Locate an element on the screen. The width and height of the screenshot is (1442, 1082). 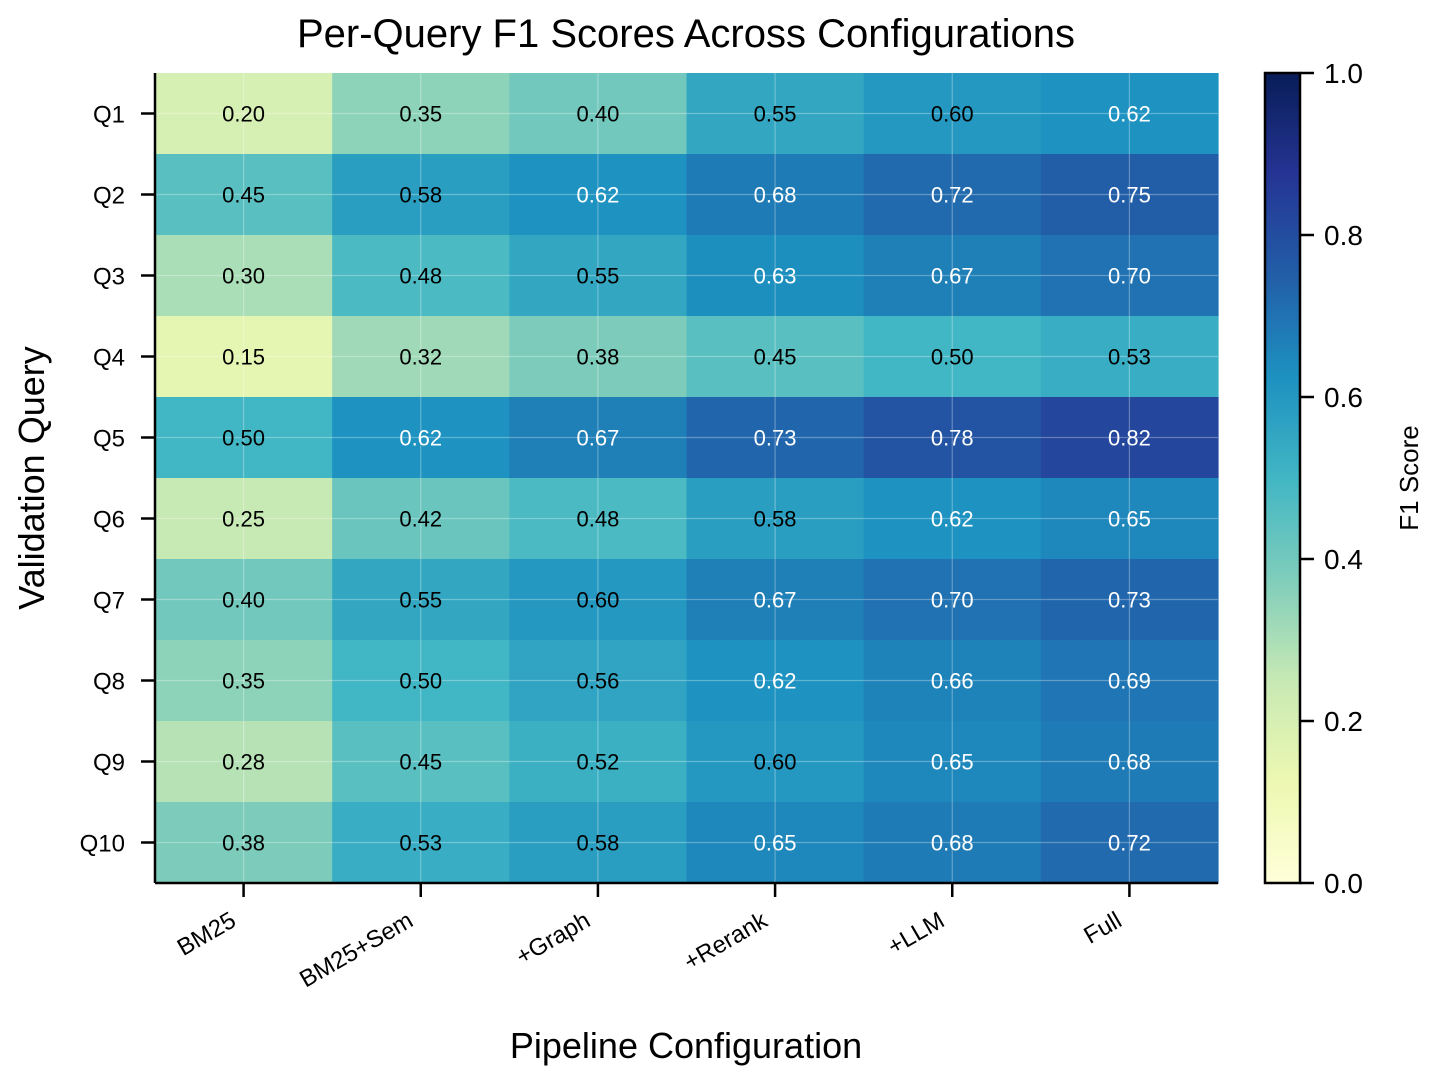
cell-value-label: 0.48 is located at coordinates (598, 519).